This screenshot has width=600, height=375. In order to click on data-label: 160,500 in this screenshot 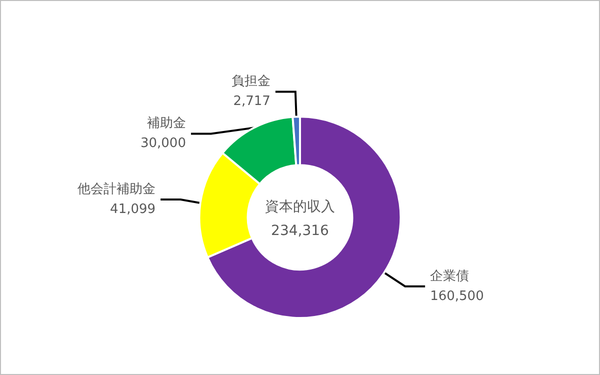, I will do `click(457, 296)`.